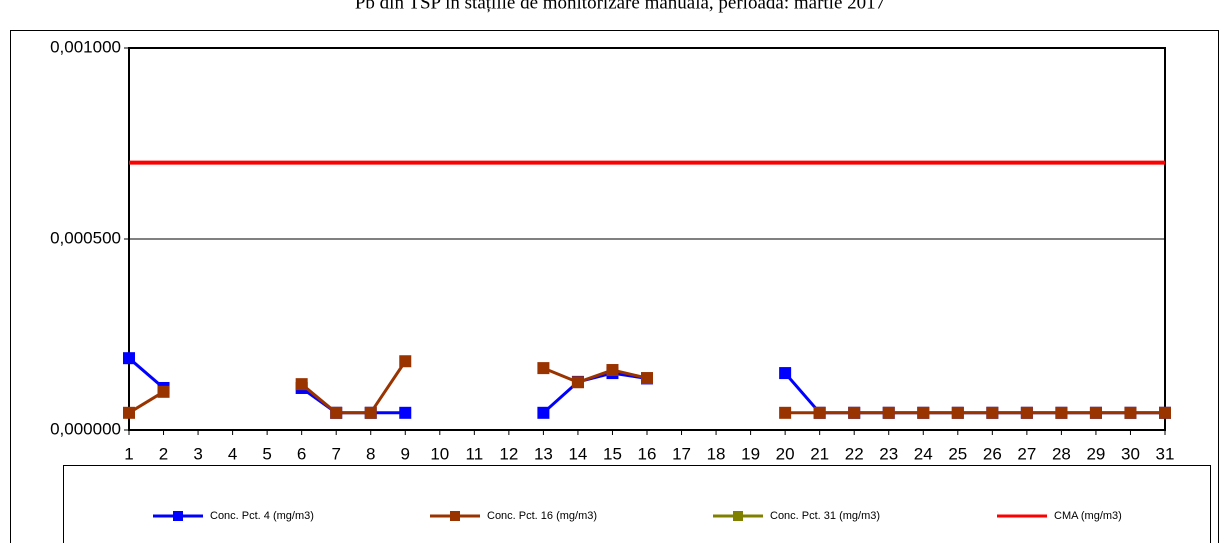  I want to click on y-tick-label: 0,001000, so click(85, 46).